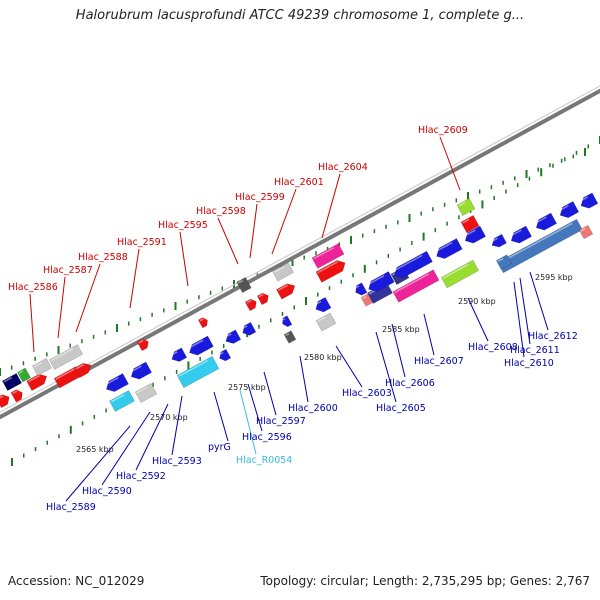  Describe the element at coordinates (469, 233) in the screenshot. I see `lower-gene-18-gloss` at that location.